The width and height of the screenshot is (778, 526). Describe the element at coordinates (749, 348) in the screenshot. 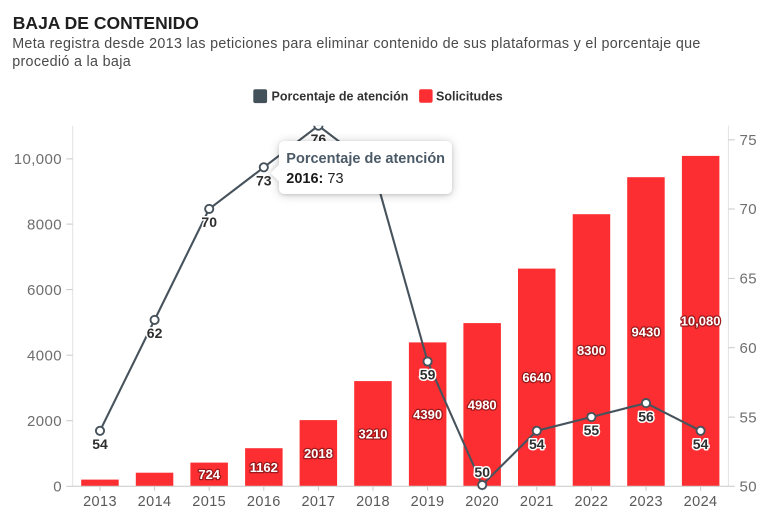

I see `svg-text: 60` at that location.